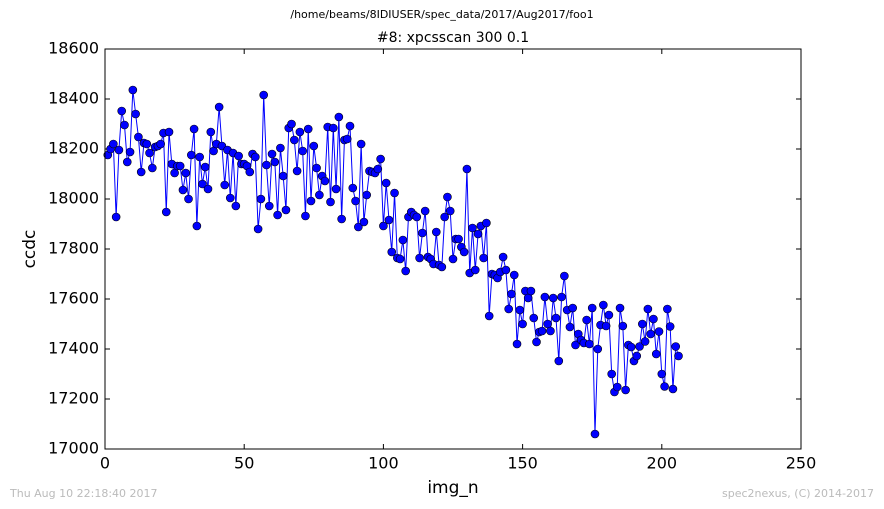 The image size is (884, 509). What do you see at coordinates (30, 249) in the screenshot?
I see `y-axis-label: ccdc` at bounding box center [30, 249].